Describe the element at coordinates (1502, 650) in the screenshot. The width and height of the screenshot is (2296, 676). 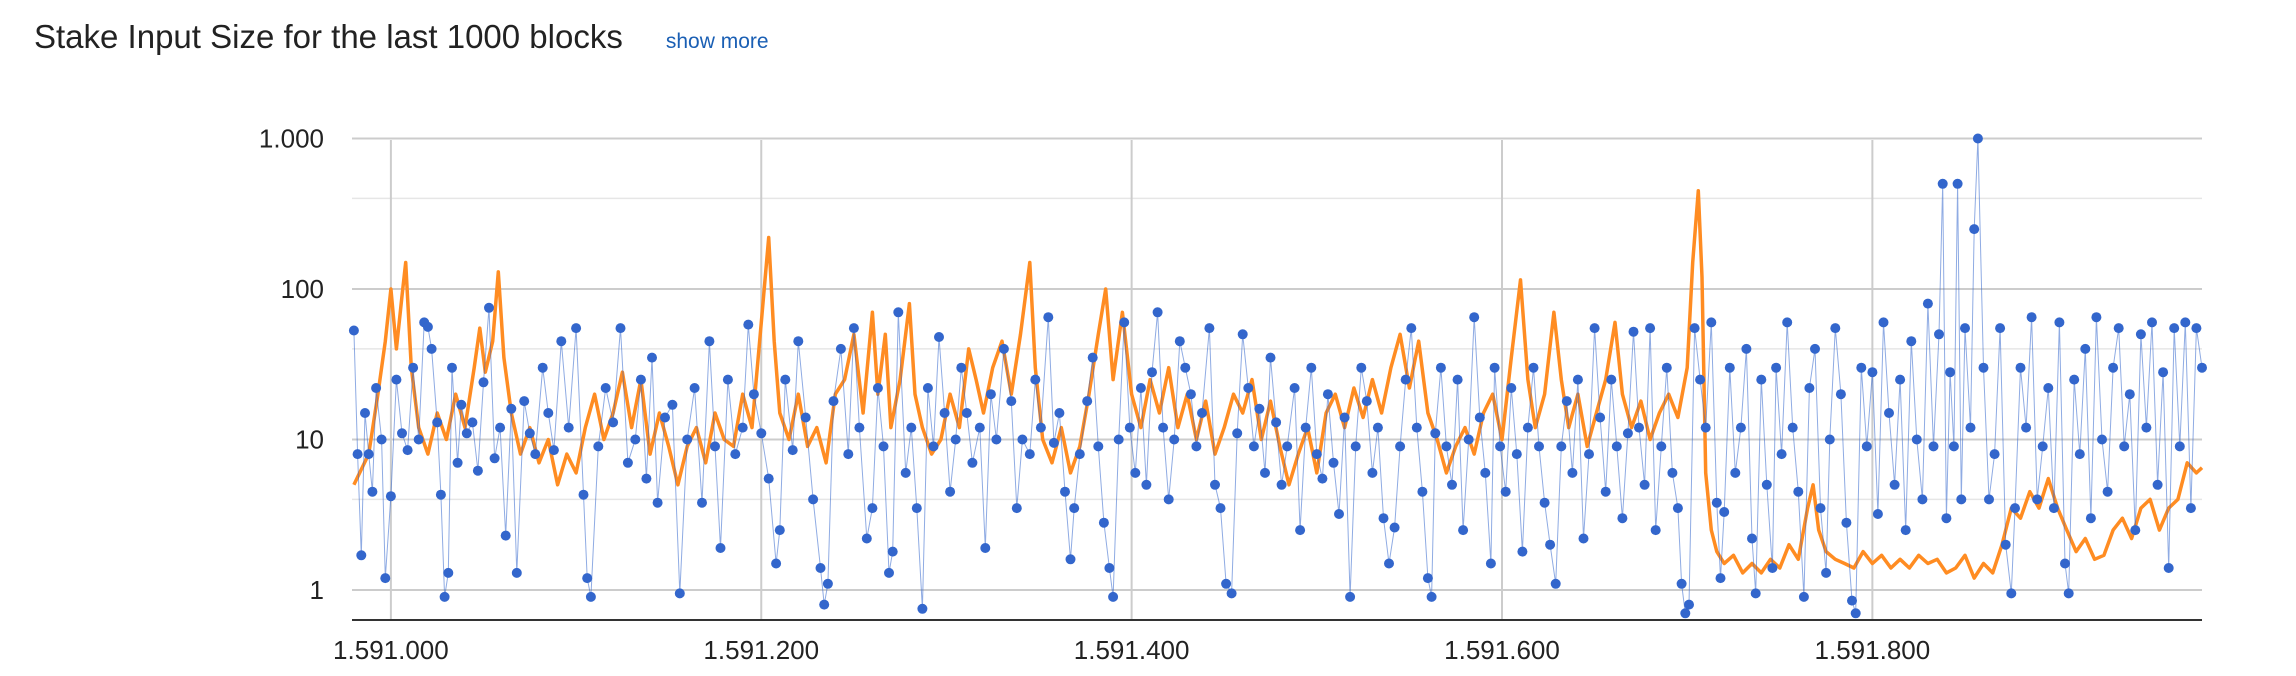
I see `x-tick-label: 1.591.600` at that location.